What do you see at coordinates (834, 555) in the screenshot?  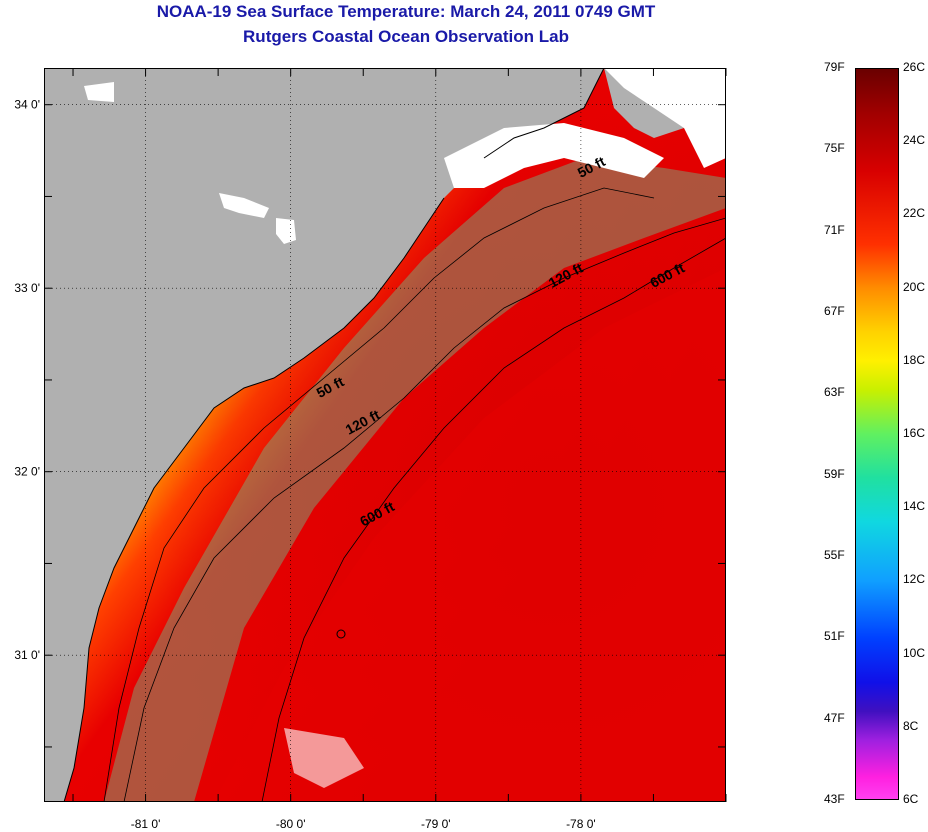 I see `colorbar-label-f: 55F` at bounding box center [834, 555].